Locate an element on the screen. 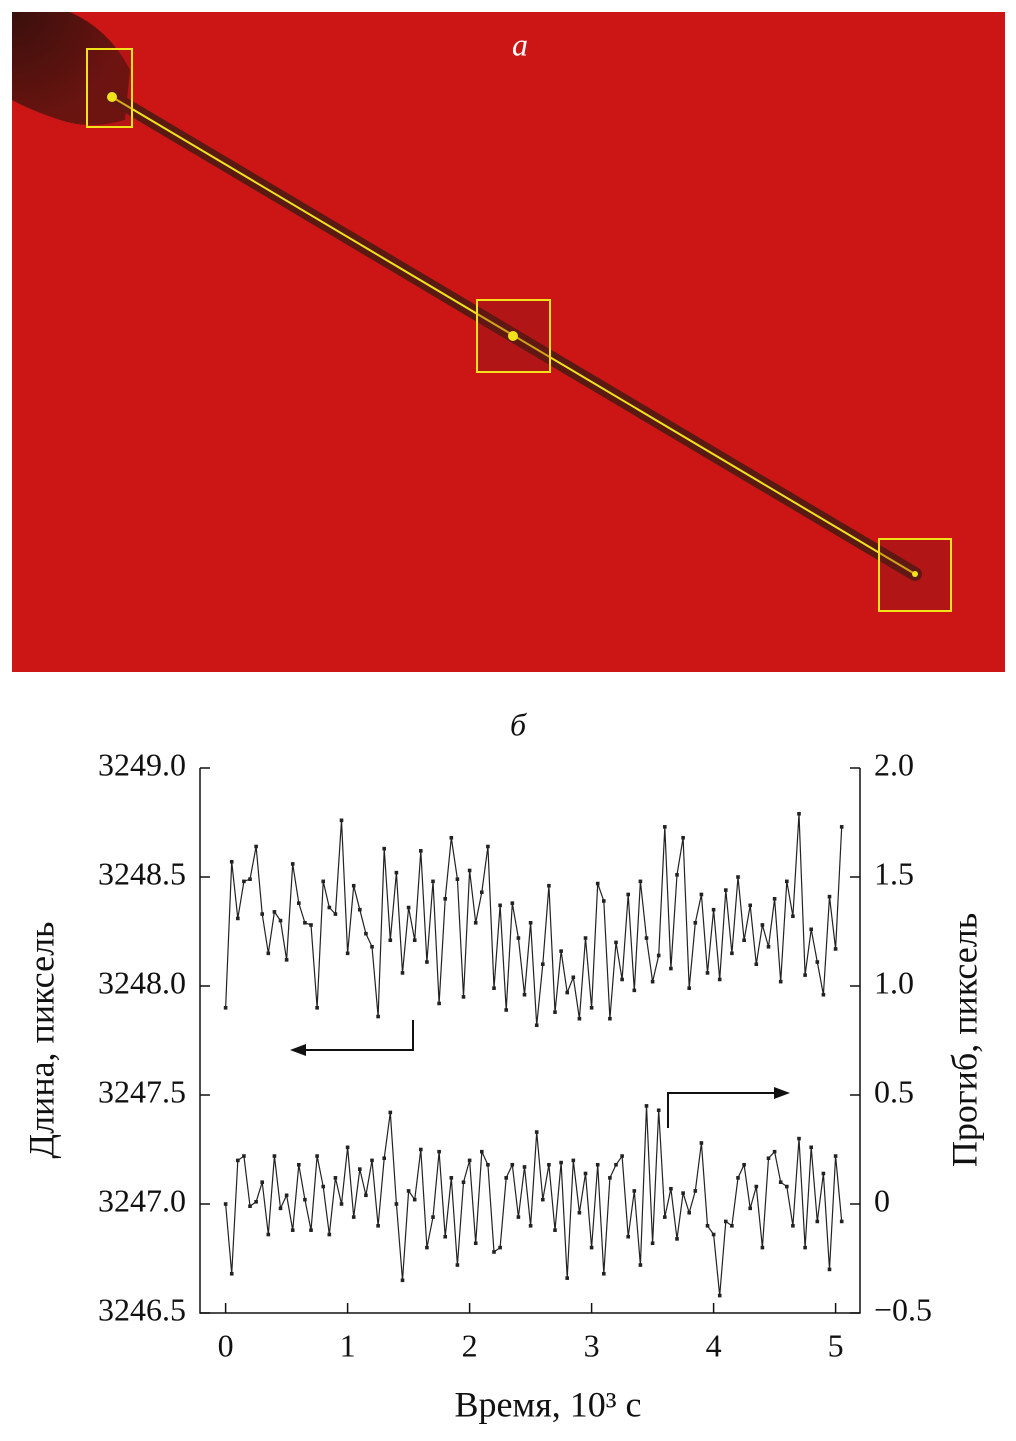  y2-tick-label: 0 is located at coordinates (882, 1200).